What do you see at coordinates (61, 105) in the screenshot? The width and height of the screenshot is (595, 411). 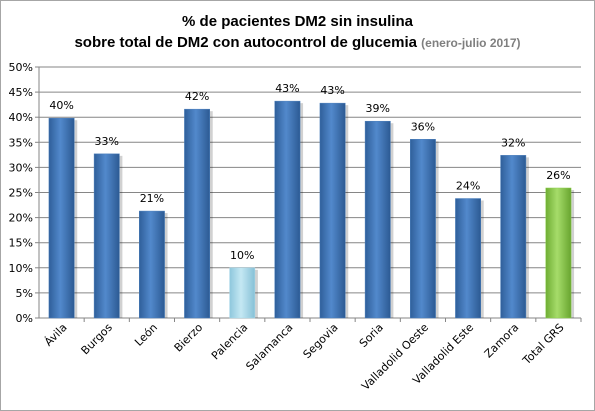 I see `data-label: 40%` at bounding box center [61, 105].